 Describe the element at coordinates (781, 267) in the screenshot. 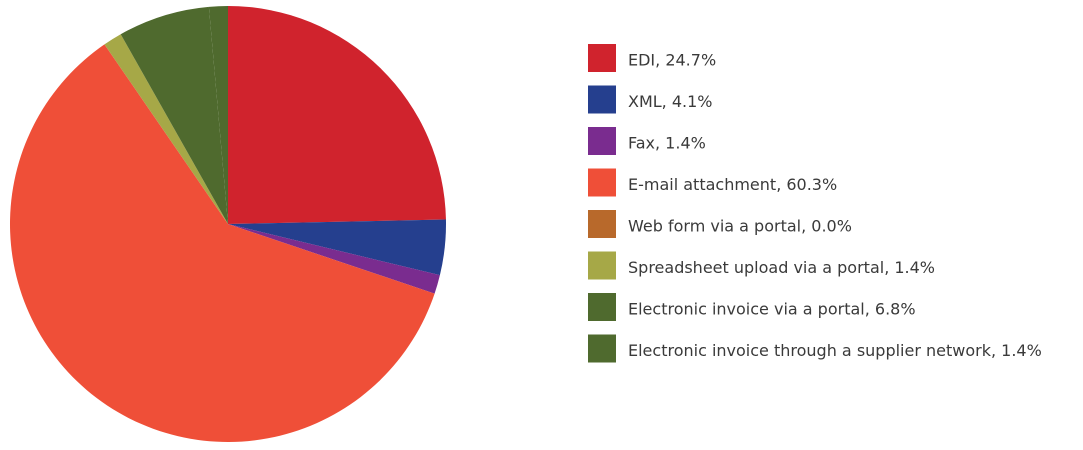

I see `legend-label: Spreadsheet upload via a portal, 1.4%` at that location.